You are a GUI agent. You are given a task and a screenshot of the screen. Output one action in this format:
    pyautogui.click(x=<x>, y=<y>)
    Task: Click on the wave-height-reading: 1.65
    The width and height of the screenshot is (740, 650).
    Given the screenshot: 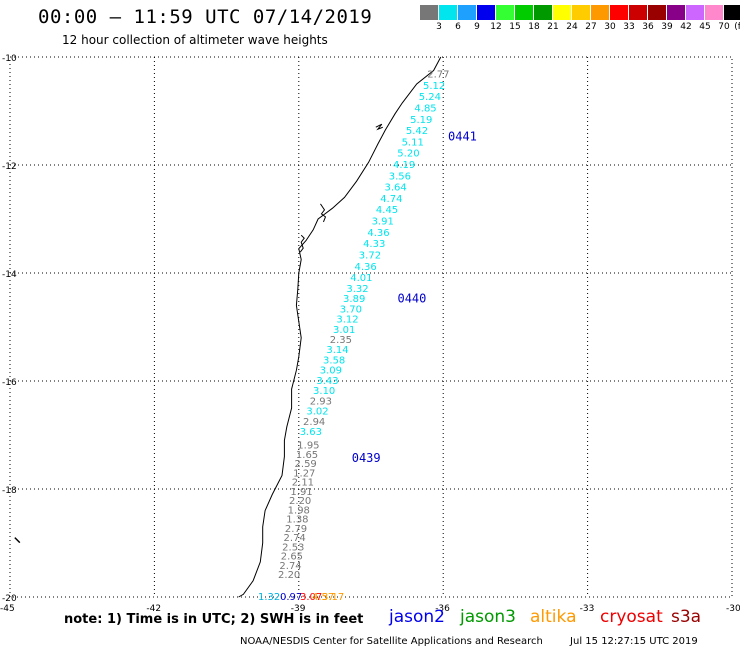 What is the action you would take?
    pyautogui.click(x=307, y=455)
    